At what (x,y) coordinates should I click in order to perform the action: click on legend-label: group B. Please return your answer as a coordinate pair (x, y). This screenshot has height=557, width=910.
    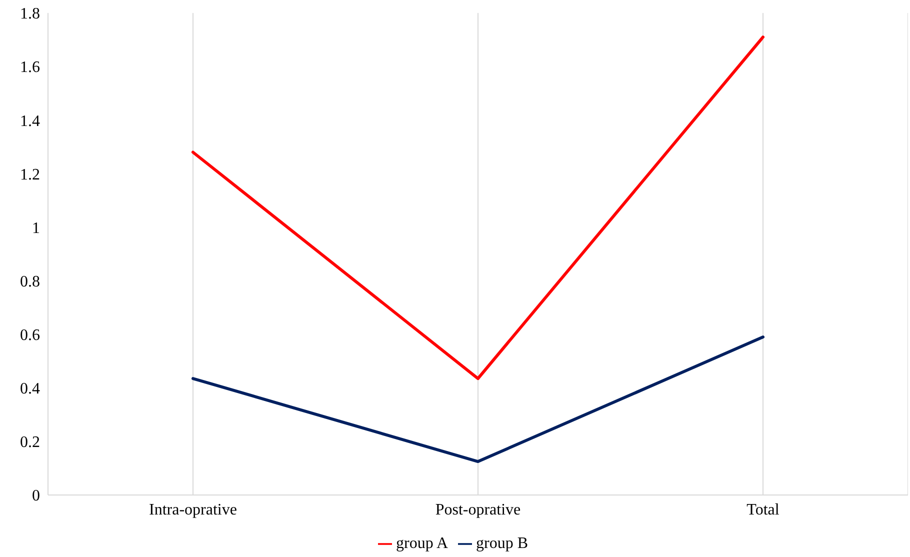
    Looking at the image, I should click on (502, 543).